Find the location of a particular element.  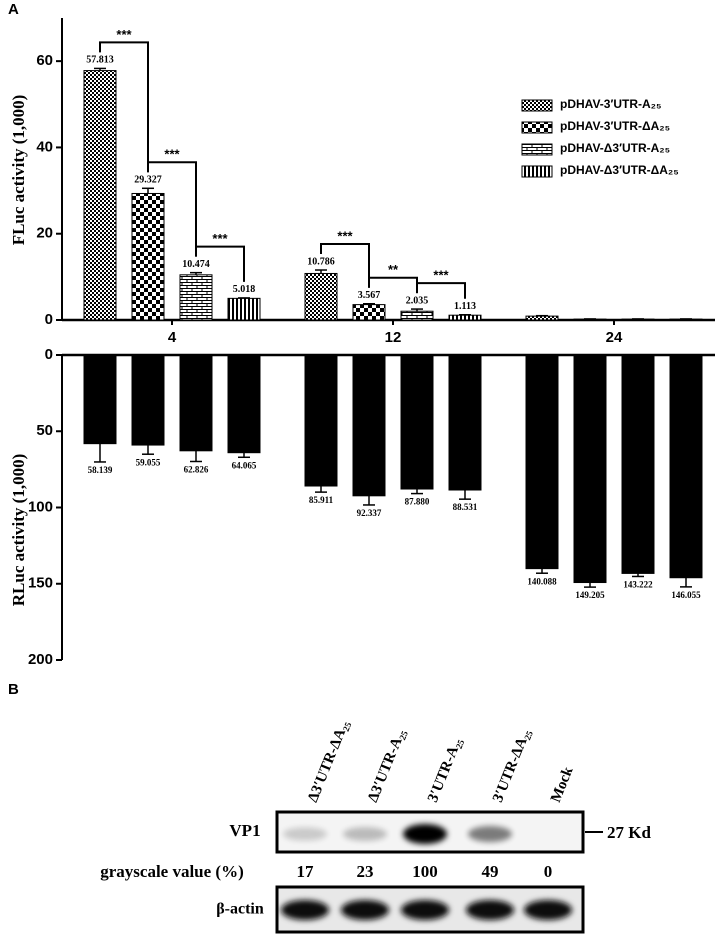

y-tick-label: 200 is located at coordinates (40, 659).